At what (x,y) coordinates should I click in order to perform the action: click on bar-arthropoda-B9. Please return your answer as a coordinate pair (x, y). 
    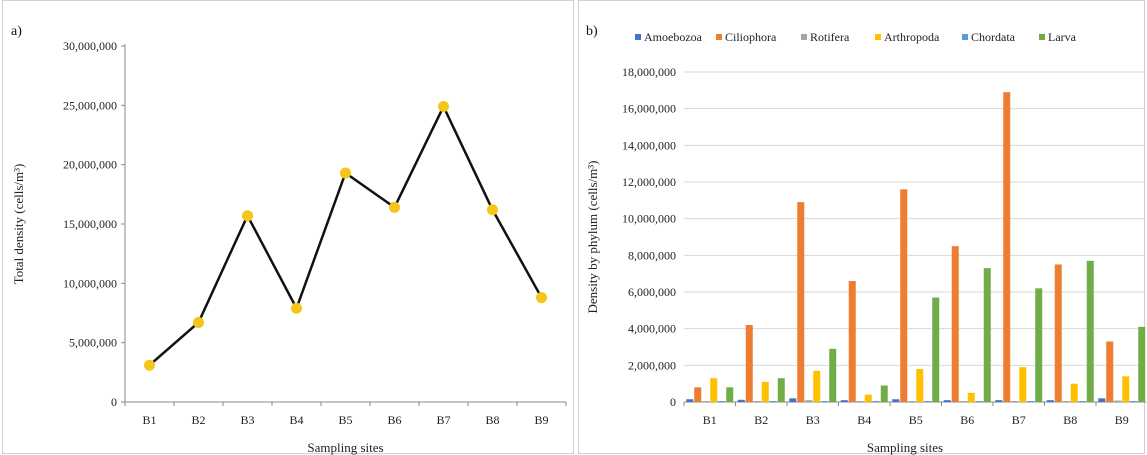
    Looking at the image, I should click on (1126, 389).